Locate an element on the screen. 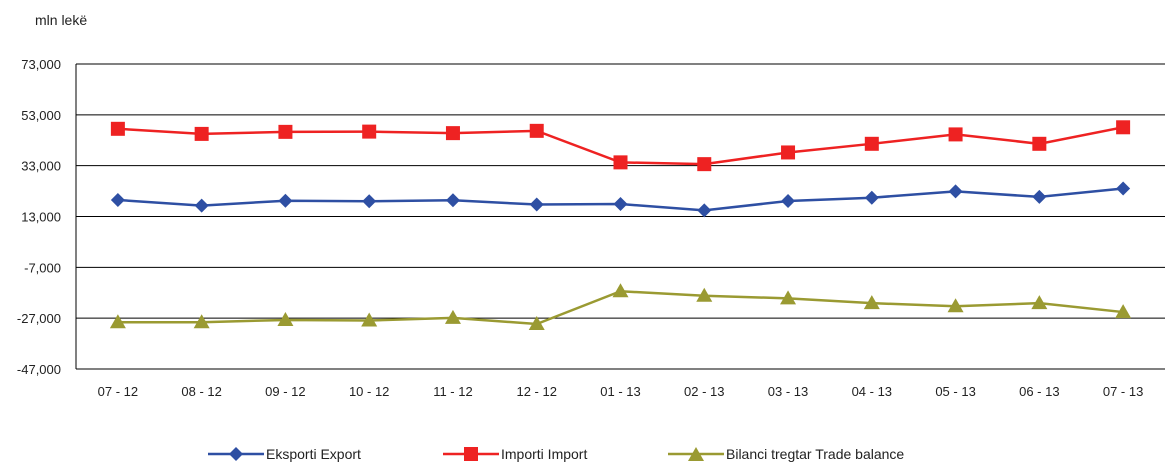  legend-item-export: Eksporti Export is located at coordinates (284, 454).